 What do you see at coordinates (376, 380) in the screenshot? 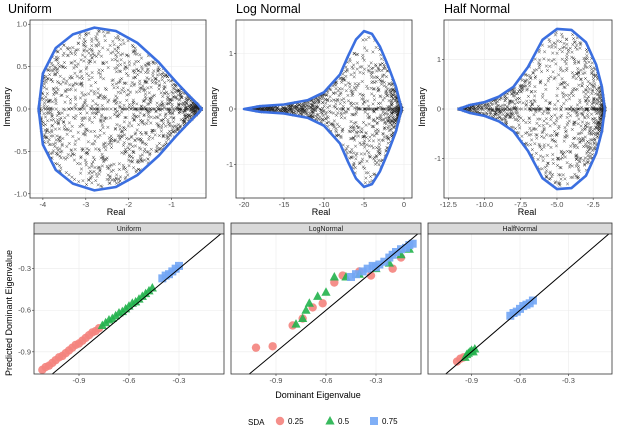
I see `x-tick-label: -0.3` at bounding box center [376, 380].